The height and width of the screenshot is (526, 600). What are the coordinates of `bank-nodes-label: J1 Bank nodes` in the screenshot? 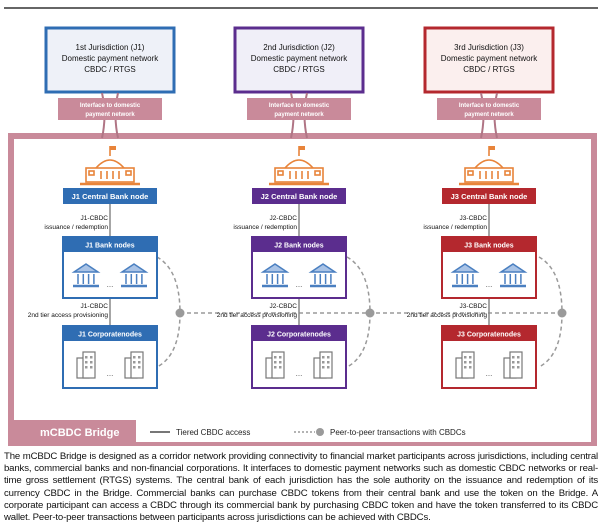 It's located at (110, 246).